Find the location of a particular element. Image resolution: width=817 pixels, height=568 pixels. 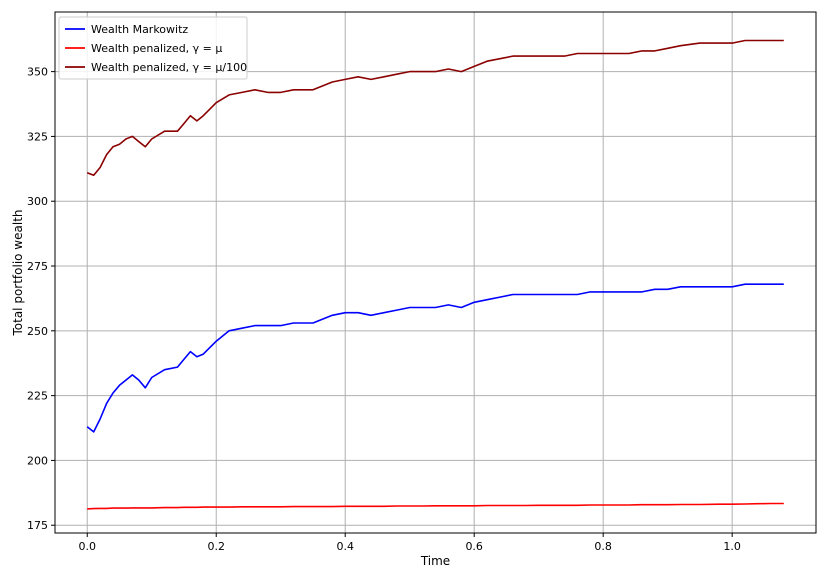

legend-box is located at coordinates (153, 48).